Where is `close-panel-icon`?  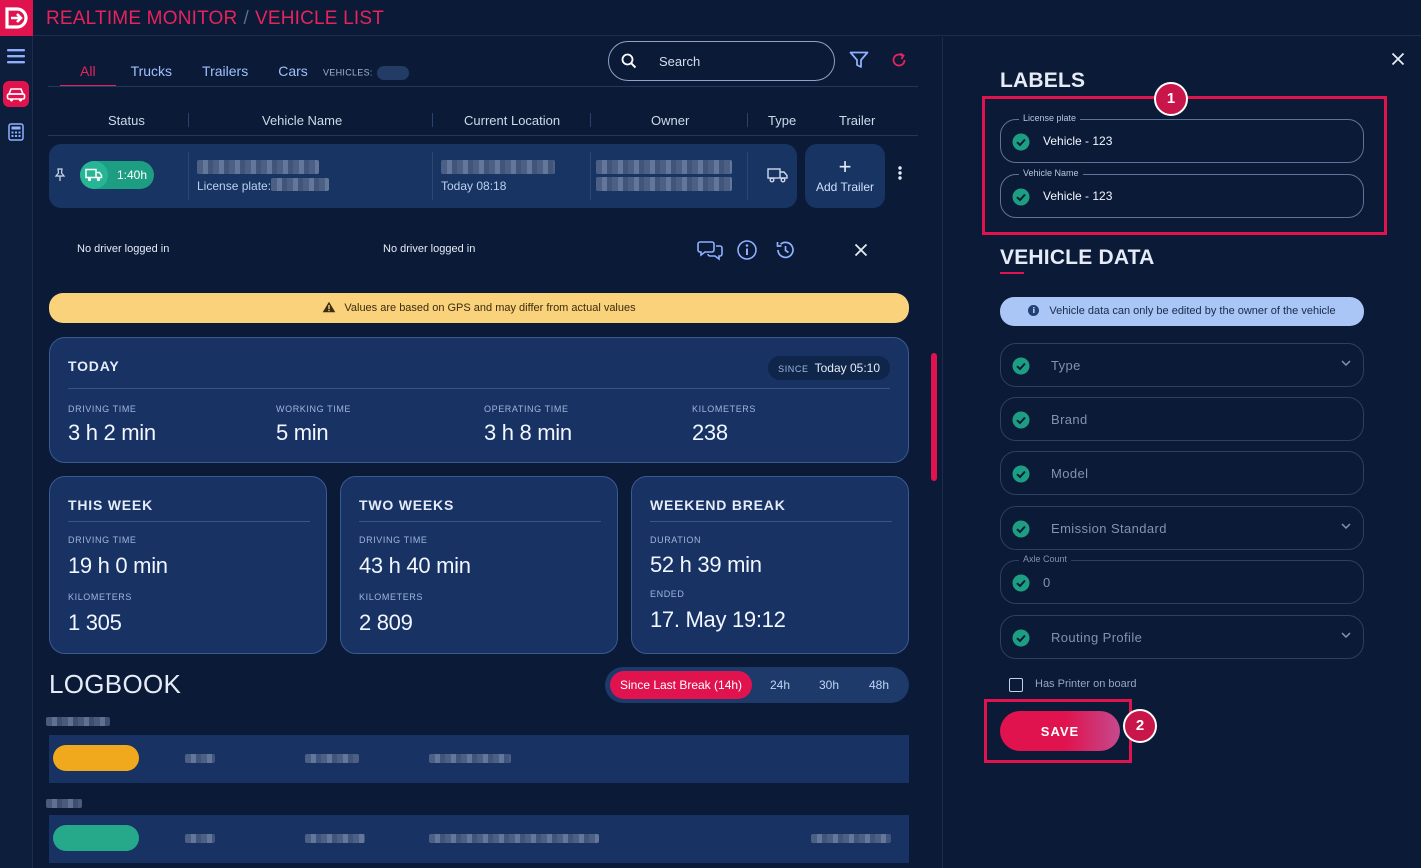 close-panel-icon is located at coordinates (1398, 59).